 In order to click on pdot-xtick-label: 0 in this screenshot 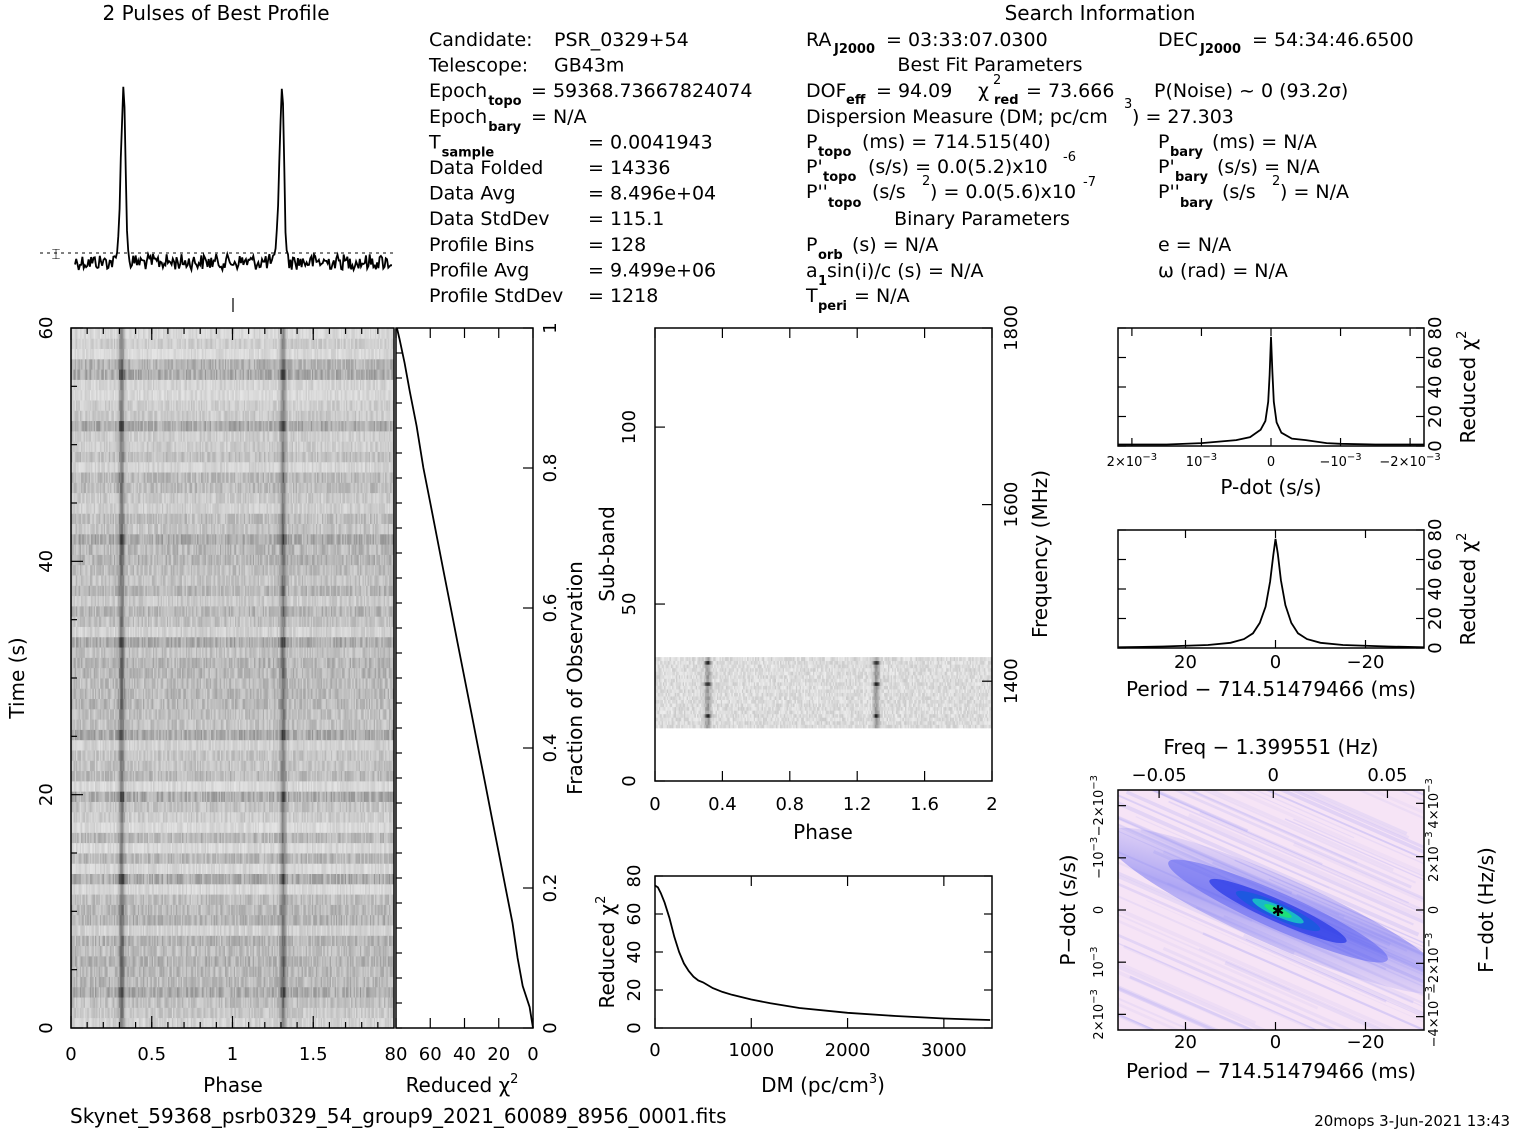, I will do `click(1271, 462)`.